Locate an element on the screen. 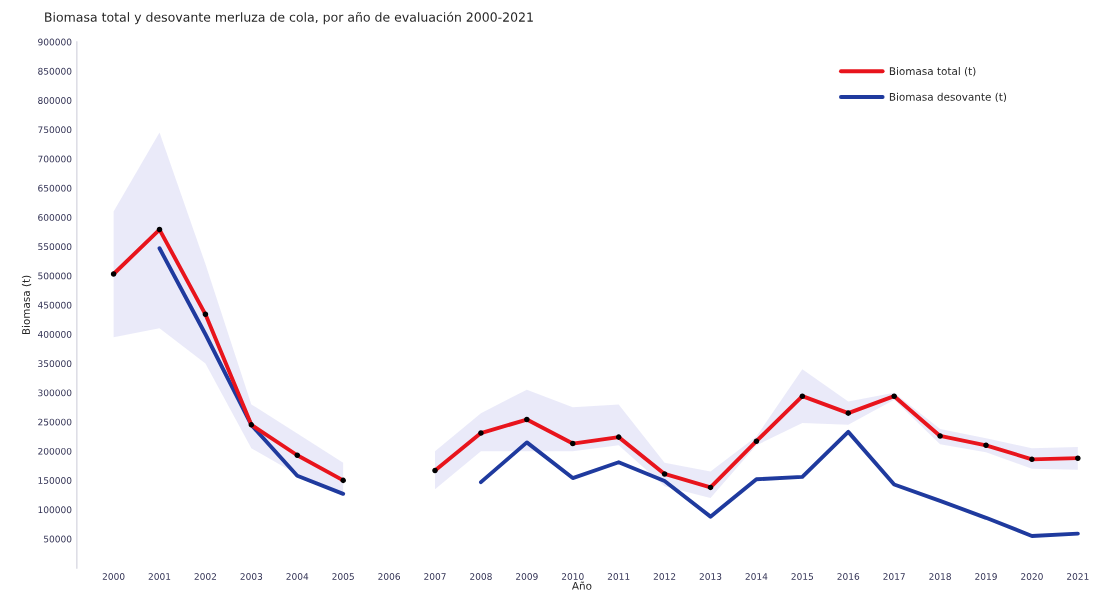 The height and width of the screenshot is (598, 1098). x-tick-label: 2013 is located at coordinates (710, 576).